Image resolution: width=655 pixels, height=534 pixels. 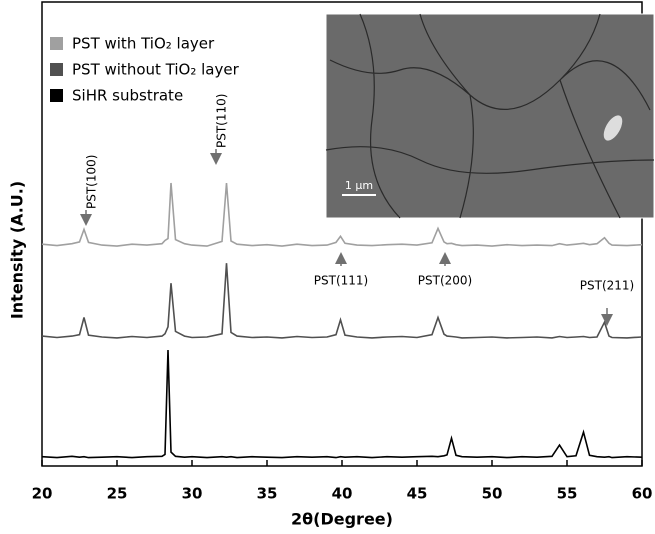 I want to click on x-axis-label: 2θ(Degree), so click(x=342, y=519).